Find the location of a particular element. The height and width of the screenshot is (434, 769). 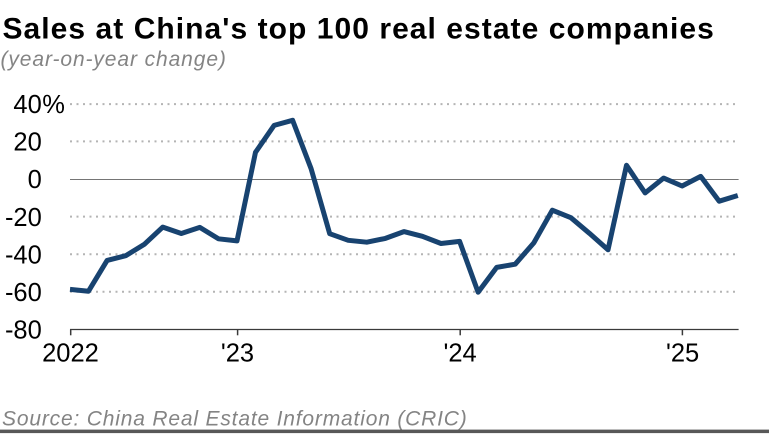

svg-text: 20 is located at coordinates (27, 143).